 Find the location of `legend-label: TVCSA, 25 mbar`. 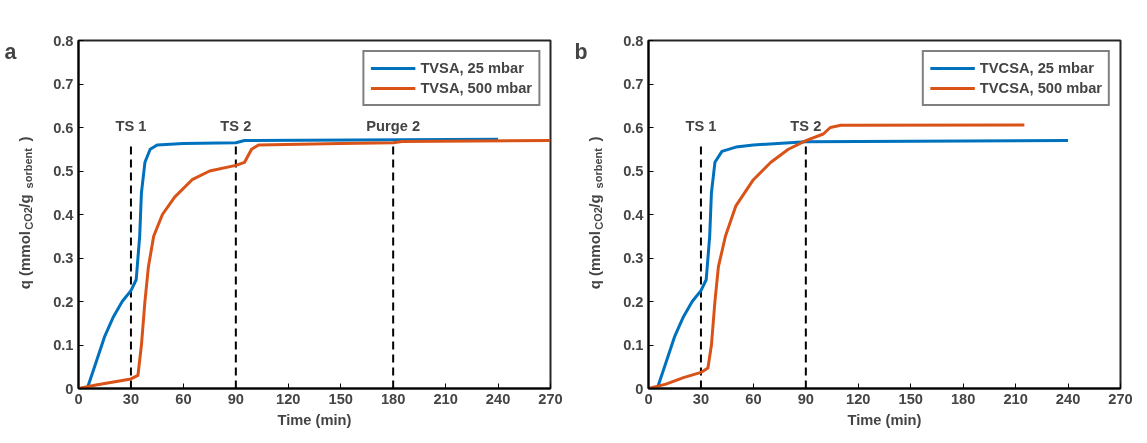

legend-label: TVCSA, 25 mbar is located at coordinates (1036, 68).